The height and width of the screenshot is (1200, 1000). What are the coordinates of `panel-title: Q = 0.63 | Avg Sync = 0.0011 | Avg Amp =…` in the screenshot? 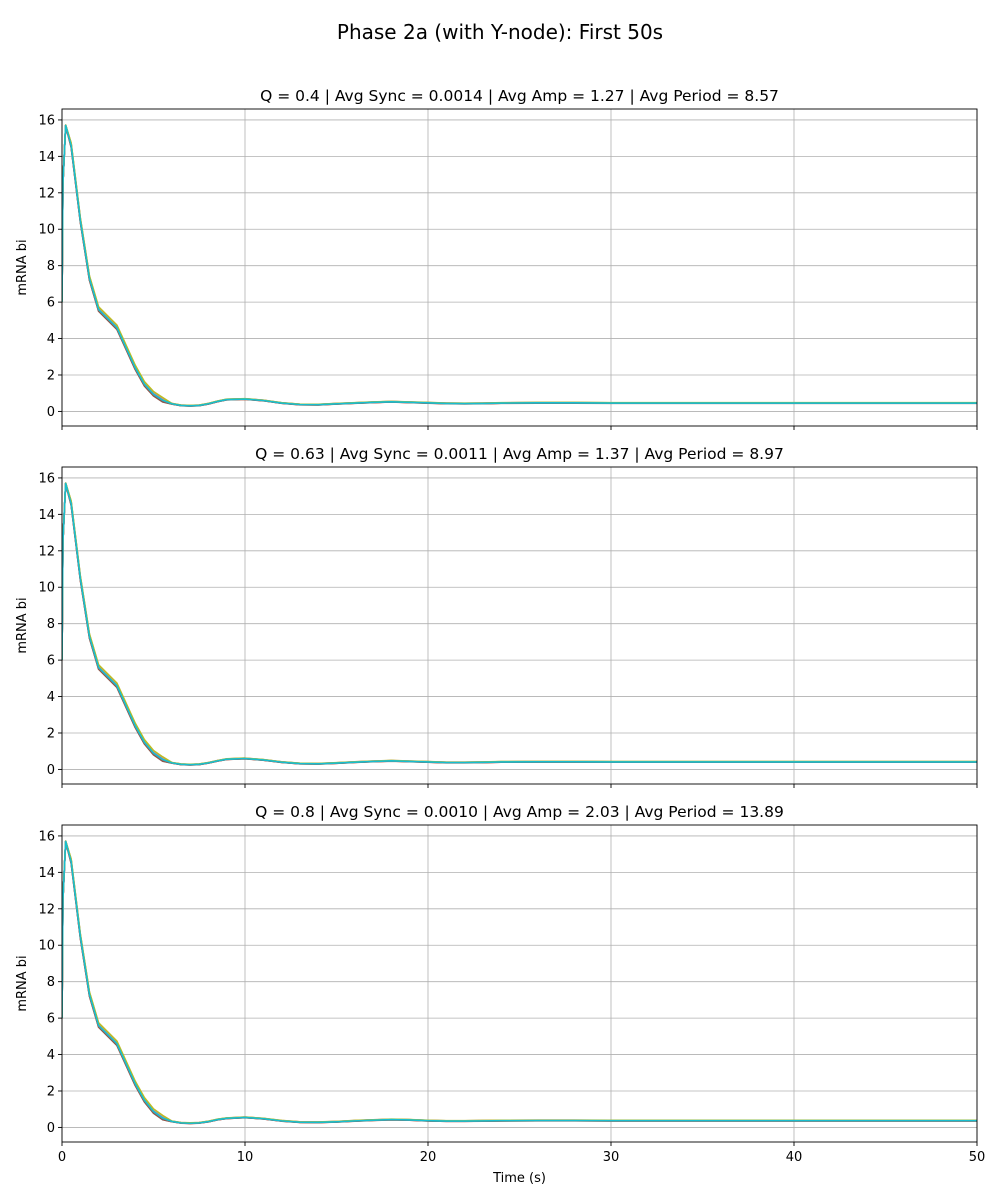 It's located at (519, 454).